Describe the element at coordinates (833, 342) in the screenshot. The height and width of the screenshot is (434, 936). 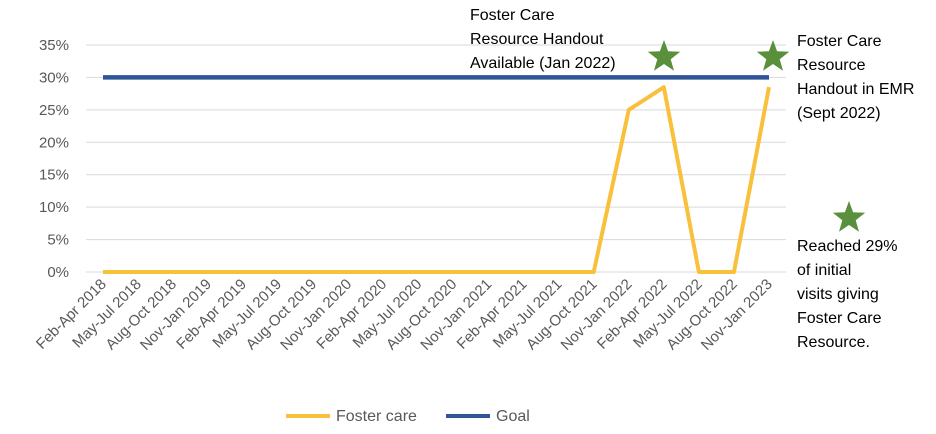
I see `annotation-line: Resource.` at that location.